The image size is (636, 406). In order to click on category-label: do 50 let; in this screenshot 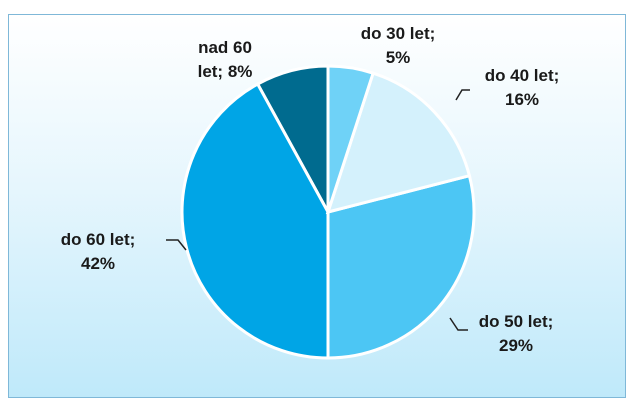, I will do `click(516, 321)`.